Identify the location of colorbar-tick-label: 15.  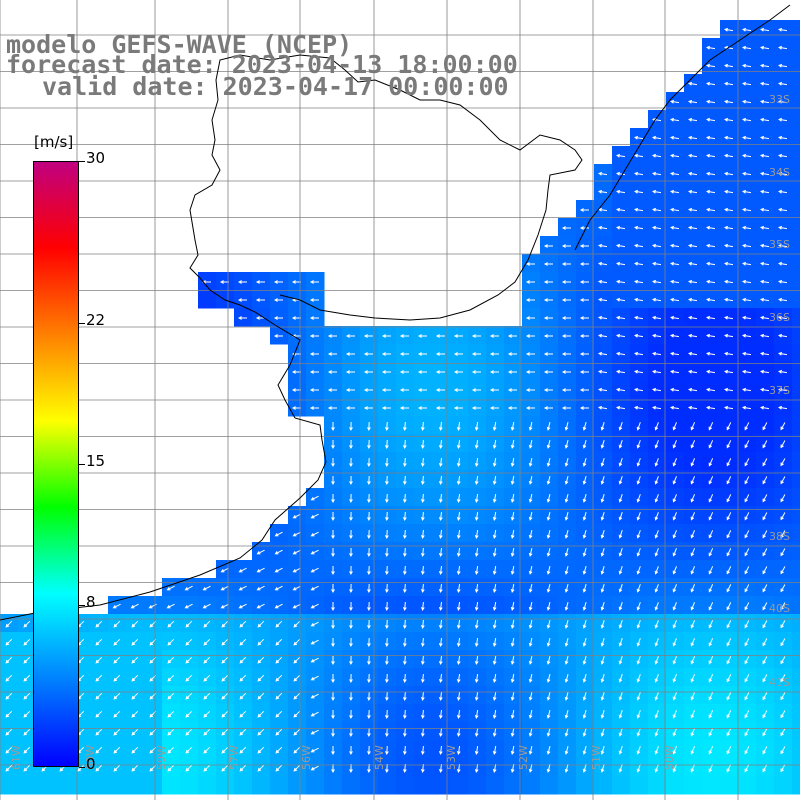
(96, 461).